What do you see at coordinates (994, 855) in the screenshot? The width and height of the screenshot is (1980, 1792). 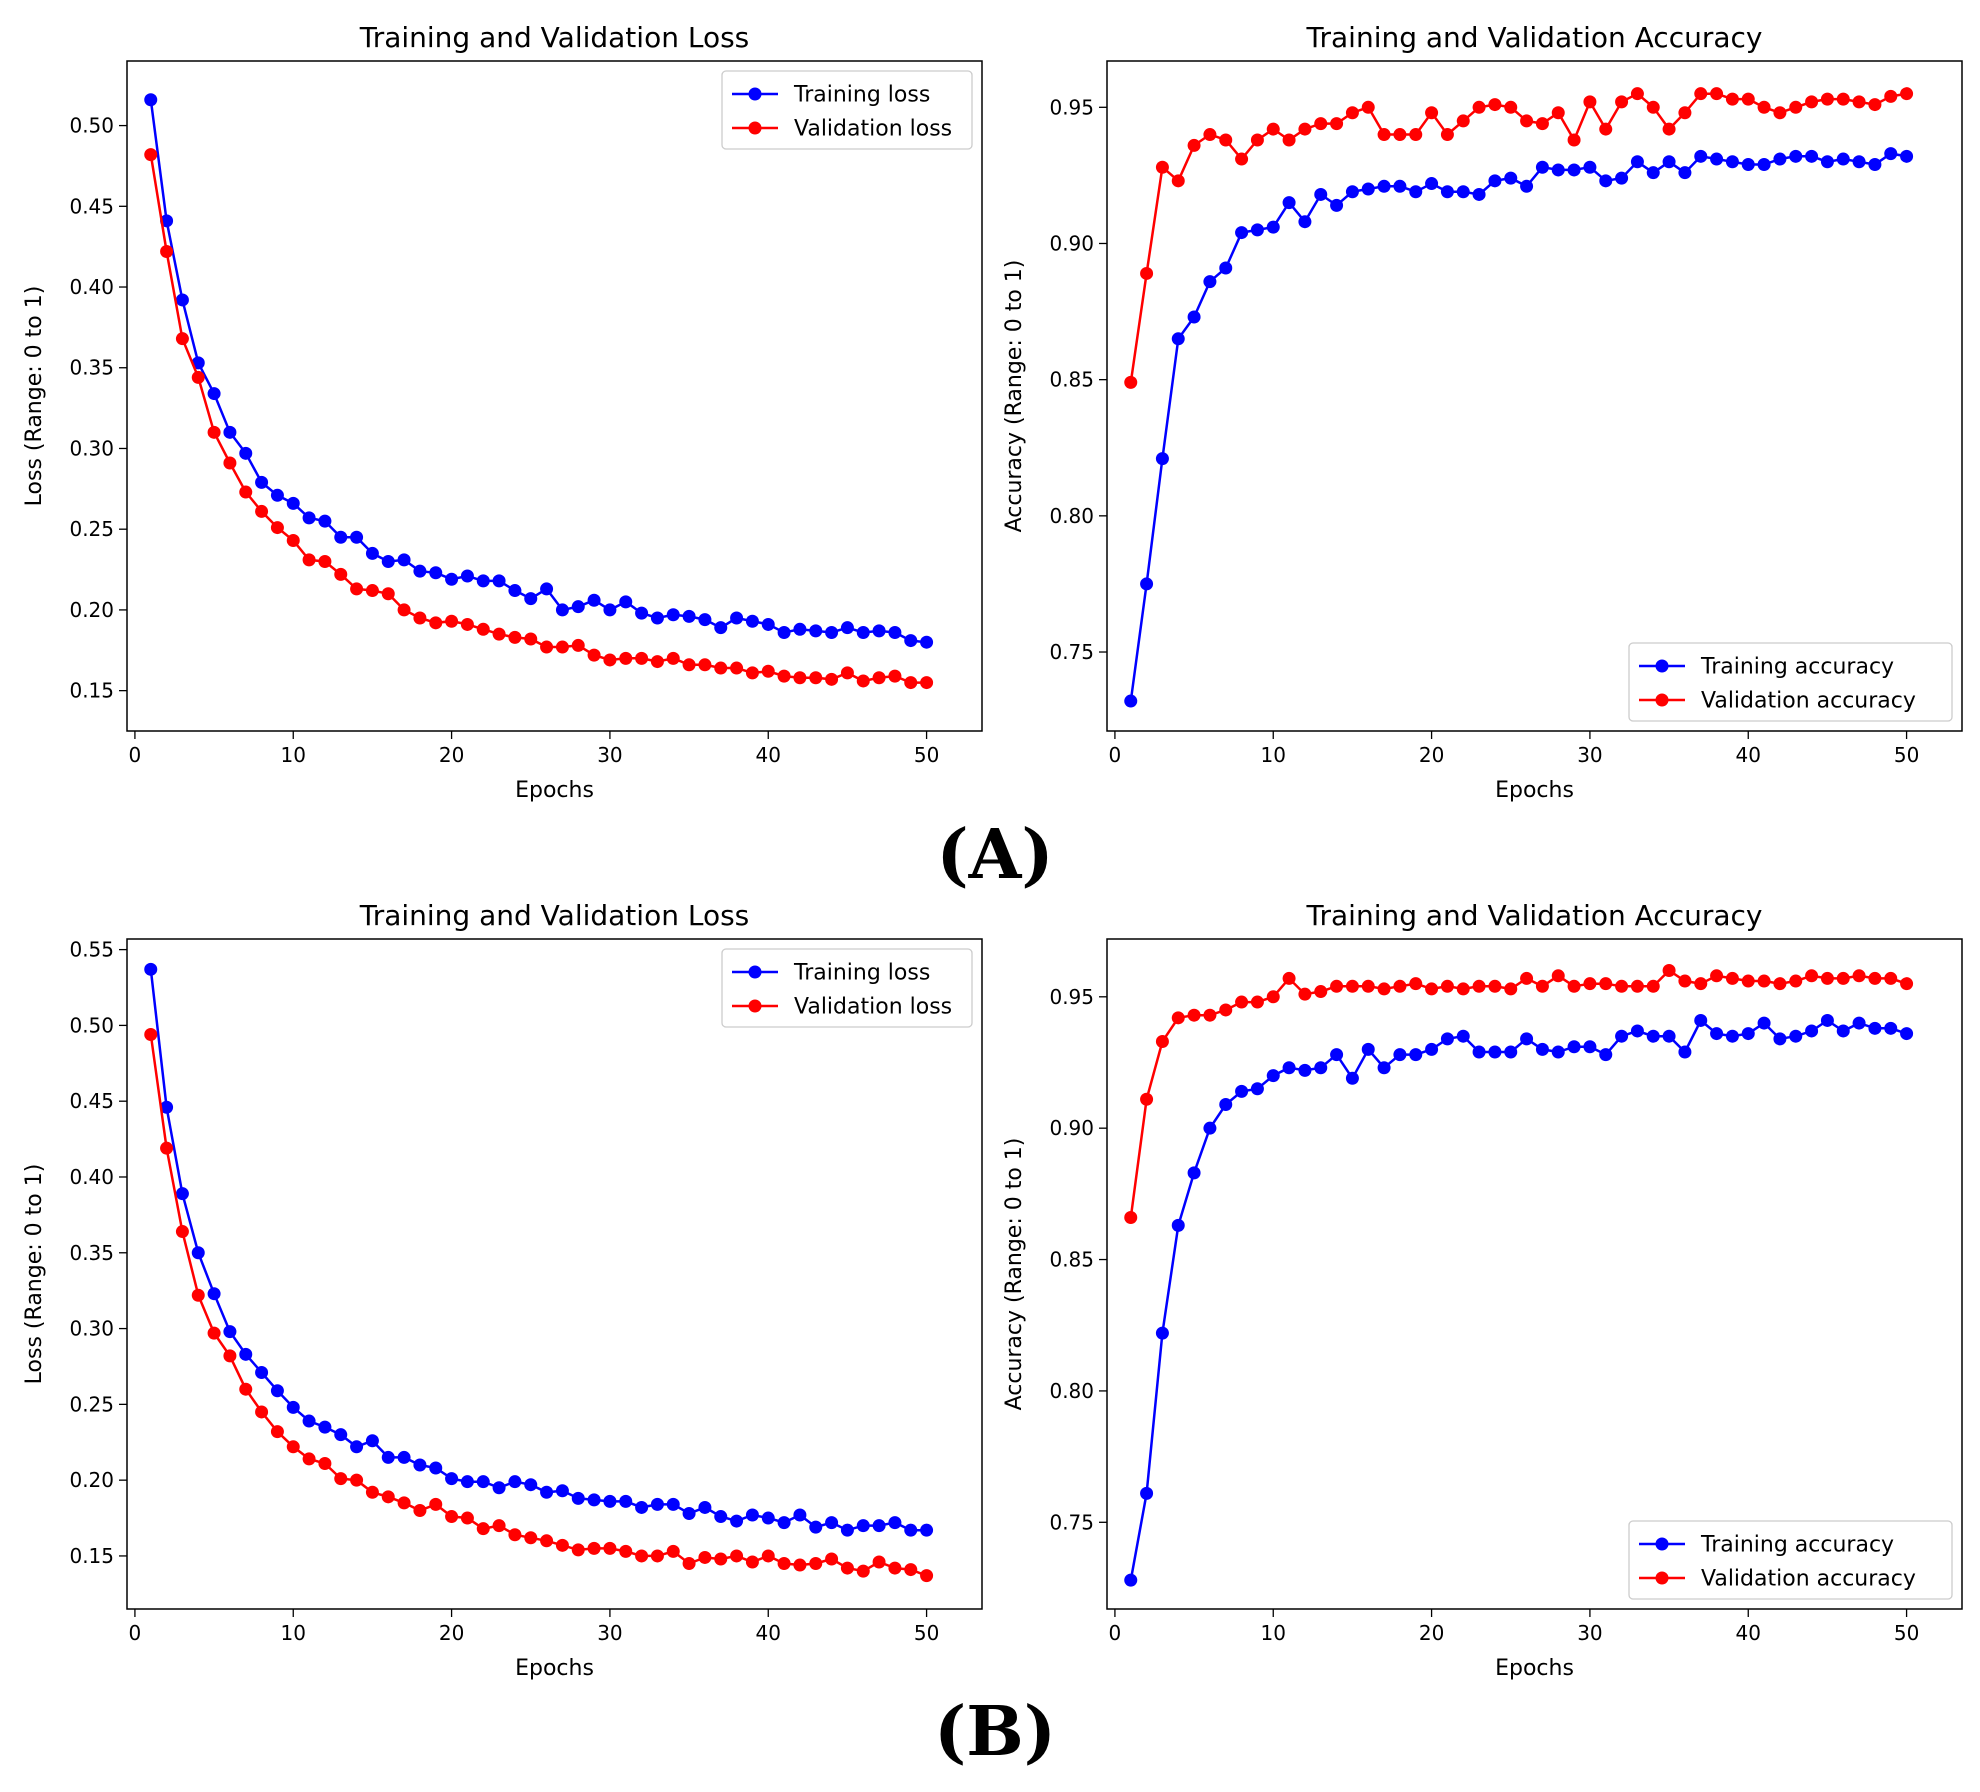 I see `panel-label-a: (A)` at bounding box center [994, 855].